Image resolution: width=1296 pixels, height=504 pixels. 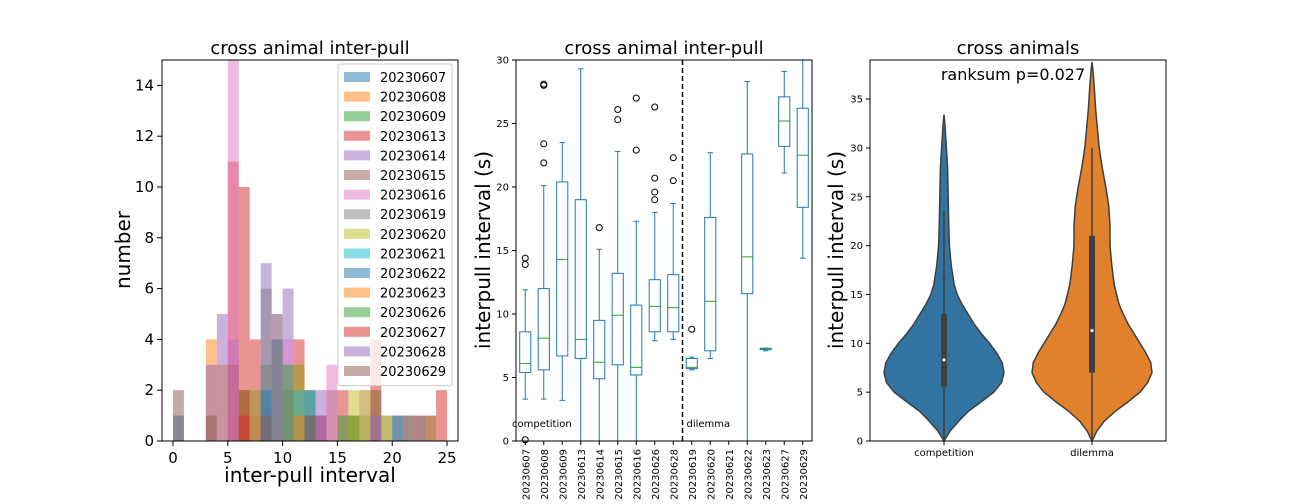 I want to click on legend-label: 20230622, so click(x=413, y=274).